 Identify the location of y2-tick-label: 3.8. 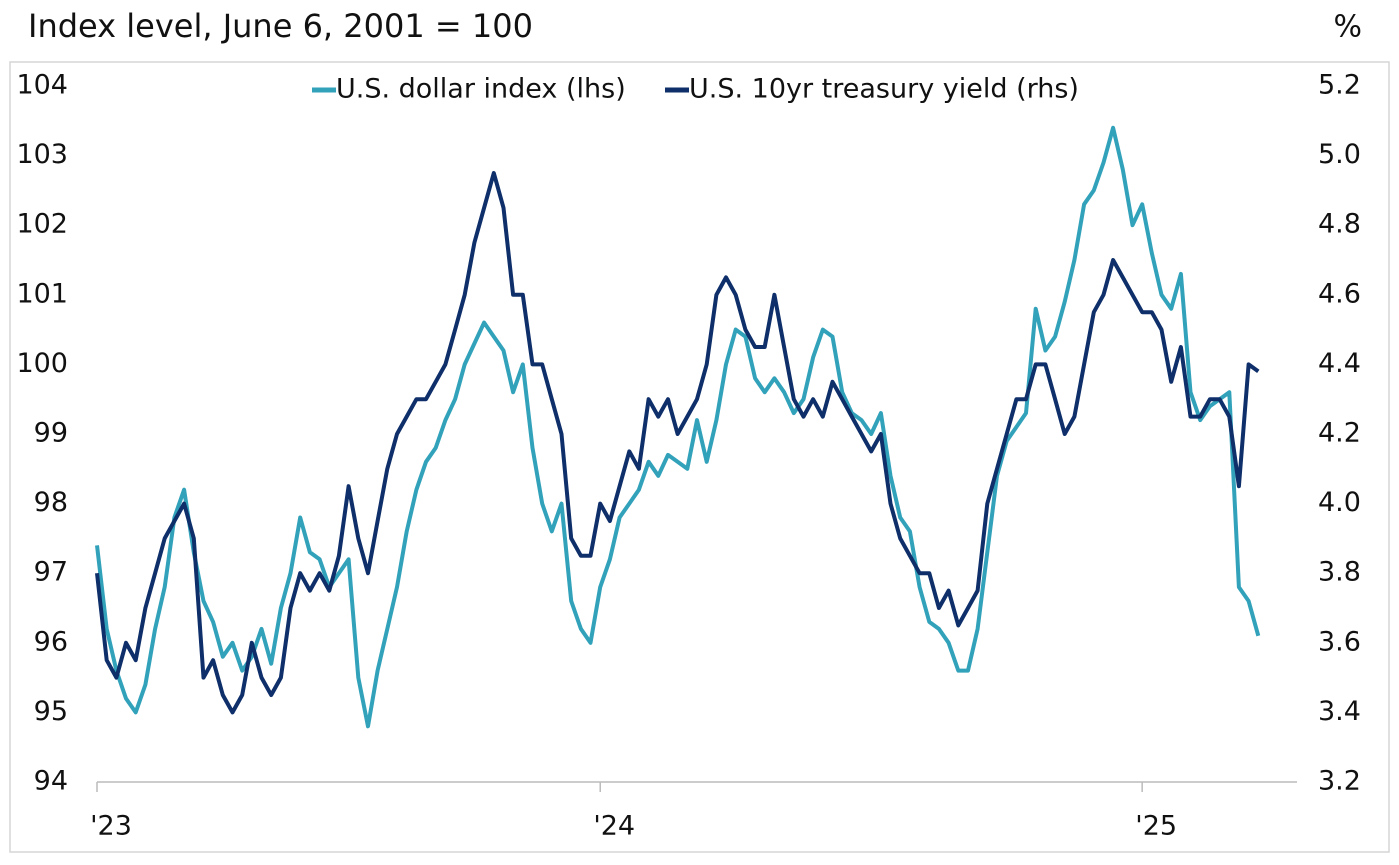
(1339, 572).